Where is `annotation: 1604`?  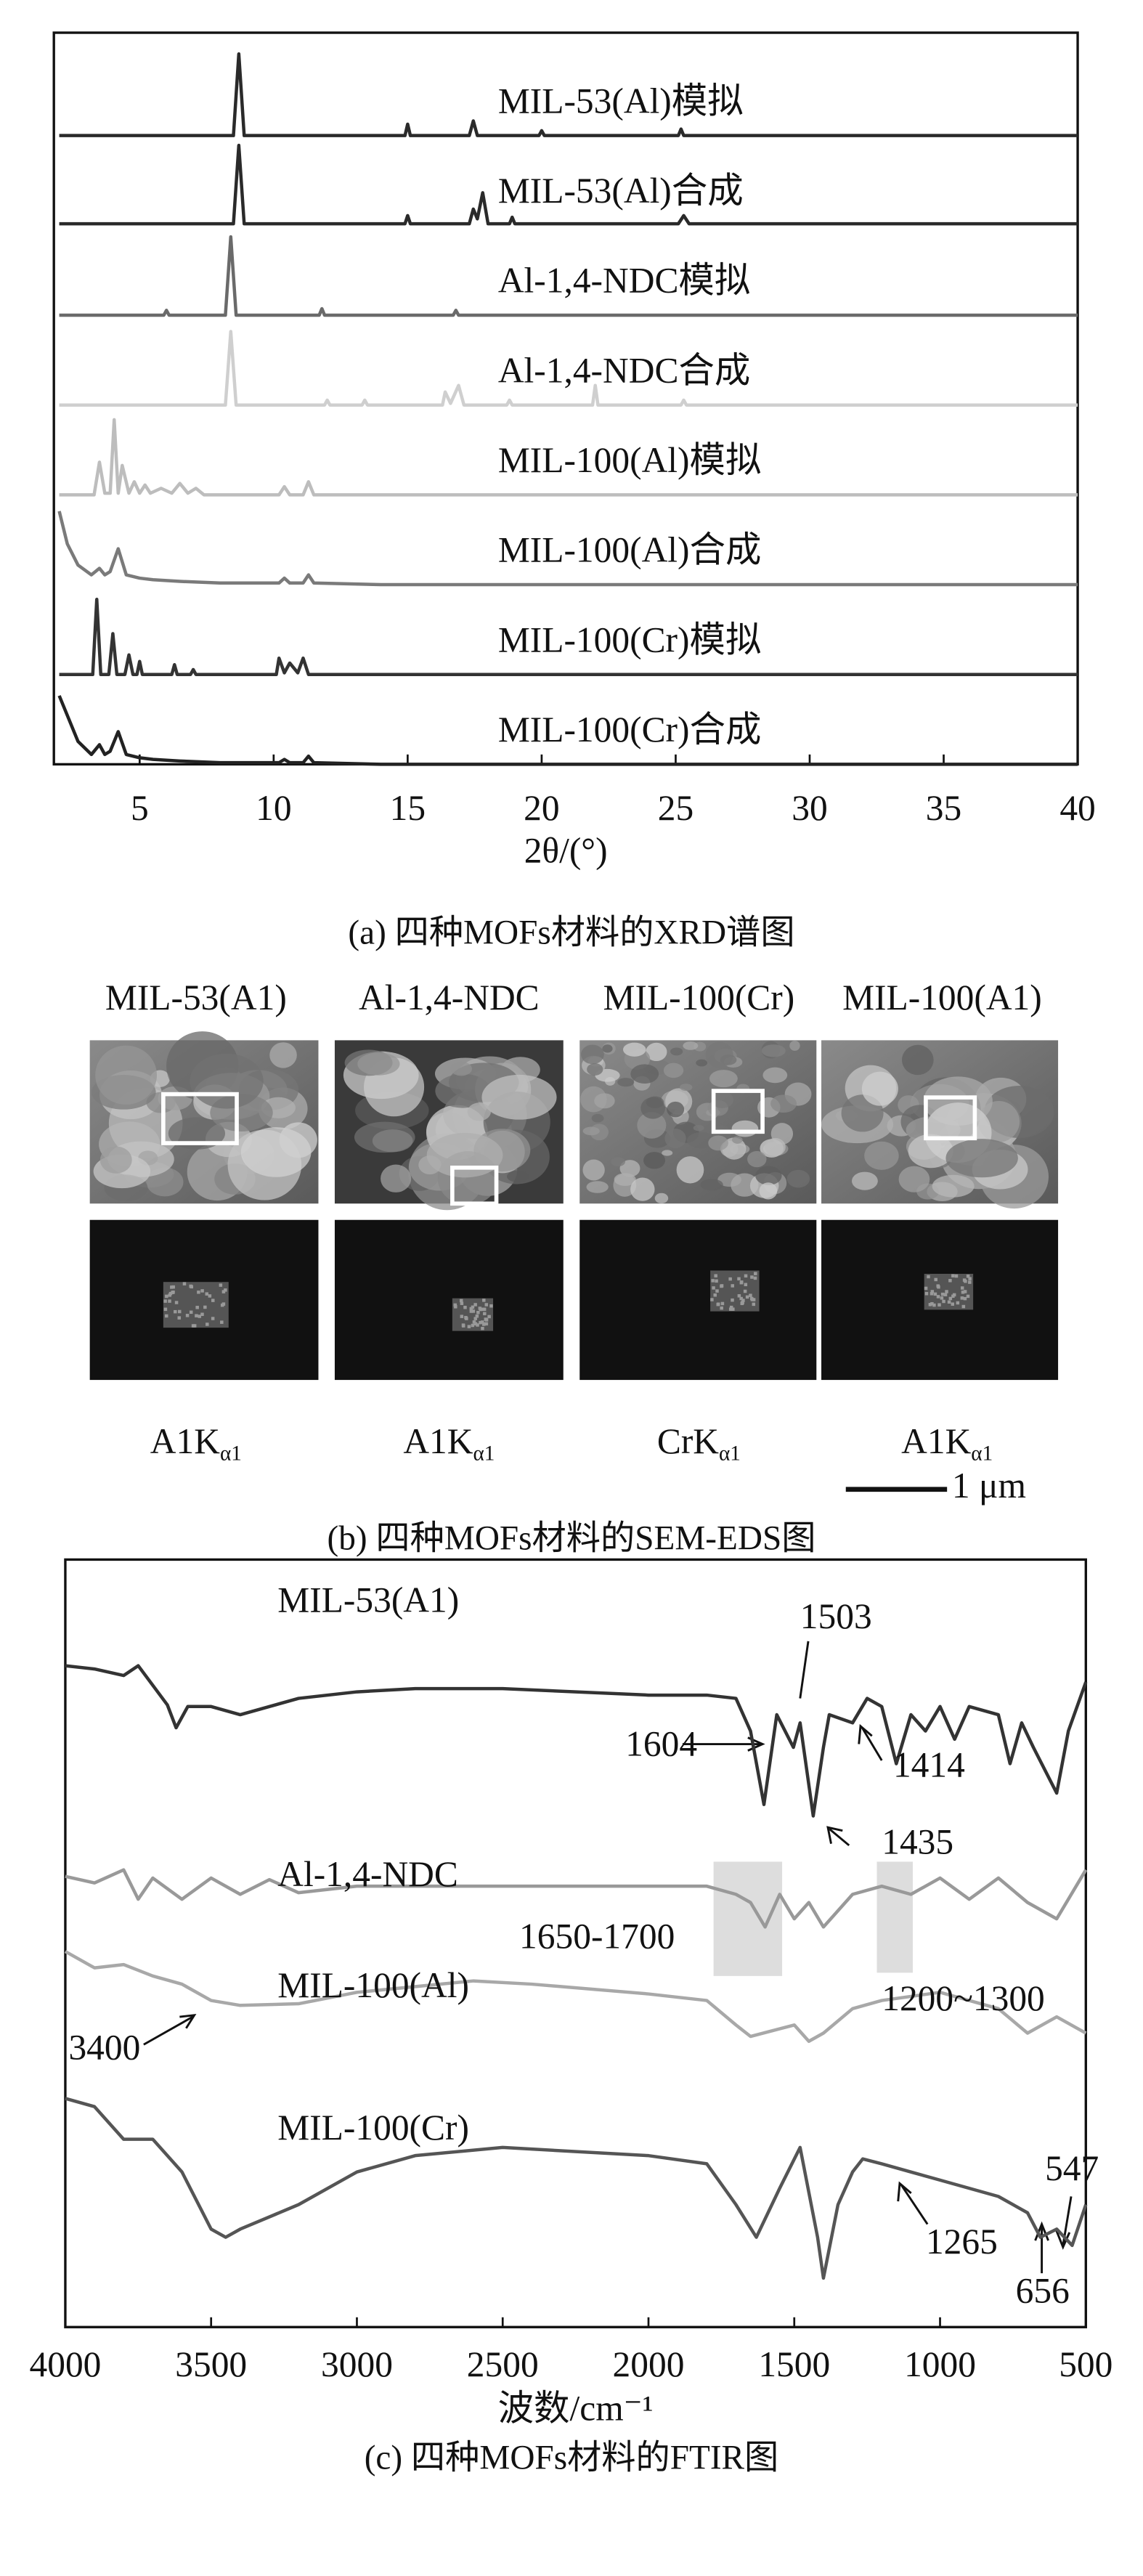
annotation: 1604 is located at coordinates (661, 1743).